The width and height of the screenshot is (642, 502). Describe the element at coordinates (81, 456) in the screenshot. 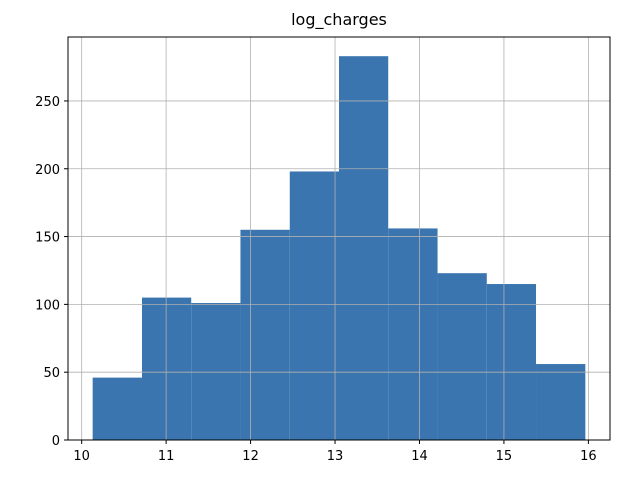

I see `x-tick-label: 10` at that location.